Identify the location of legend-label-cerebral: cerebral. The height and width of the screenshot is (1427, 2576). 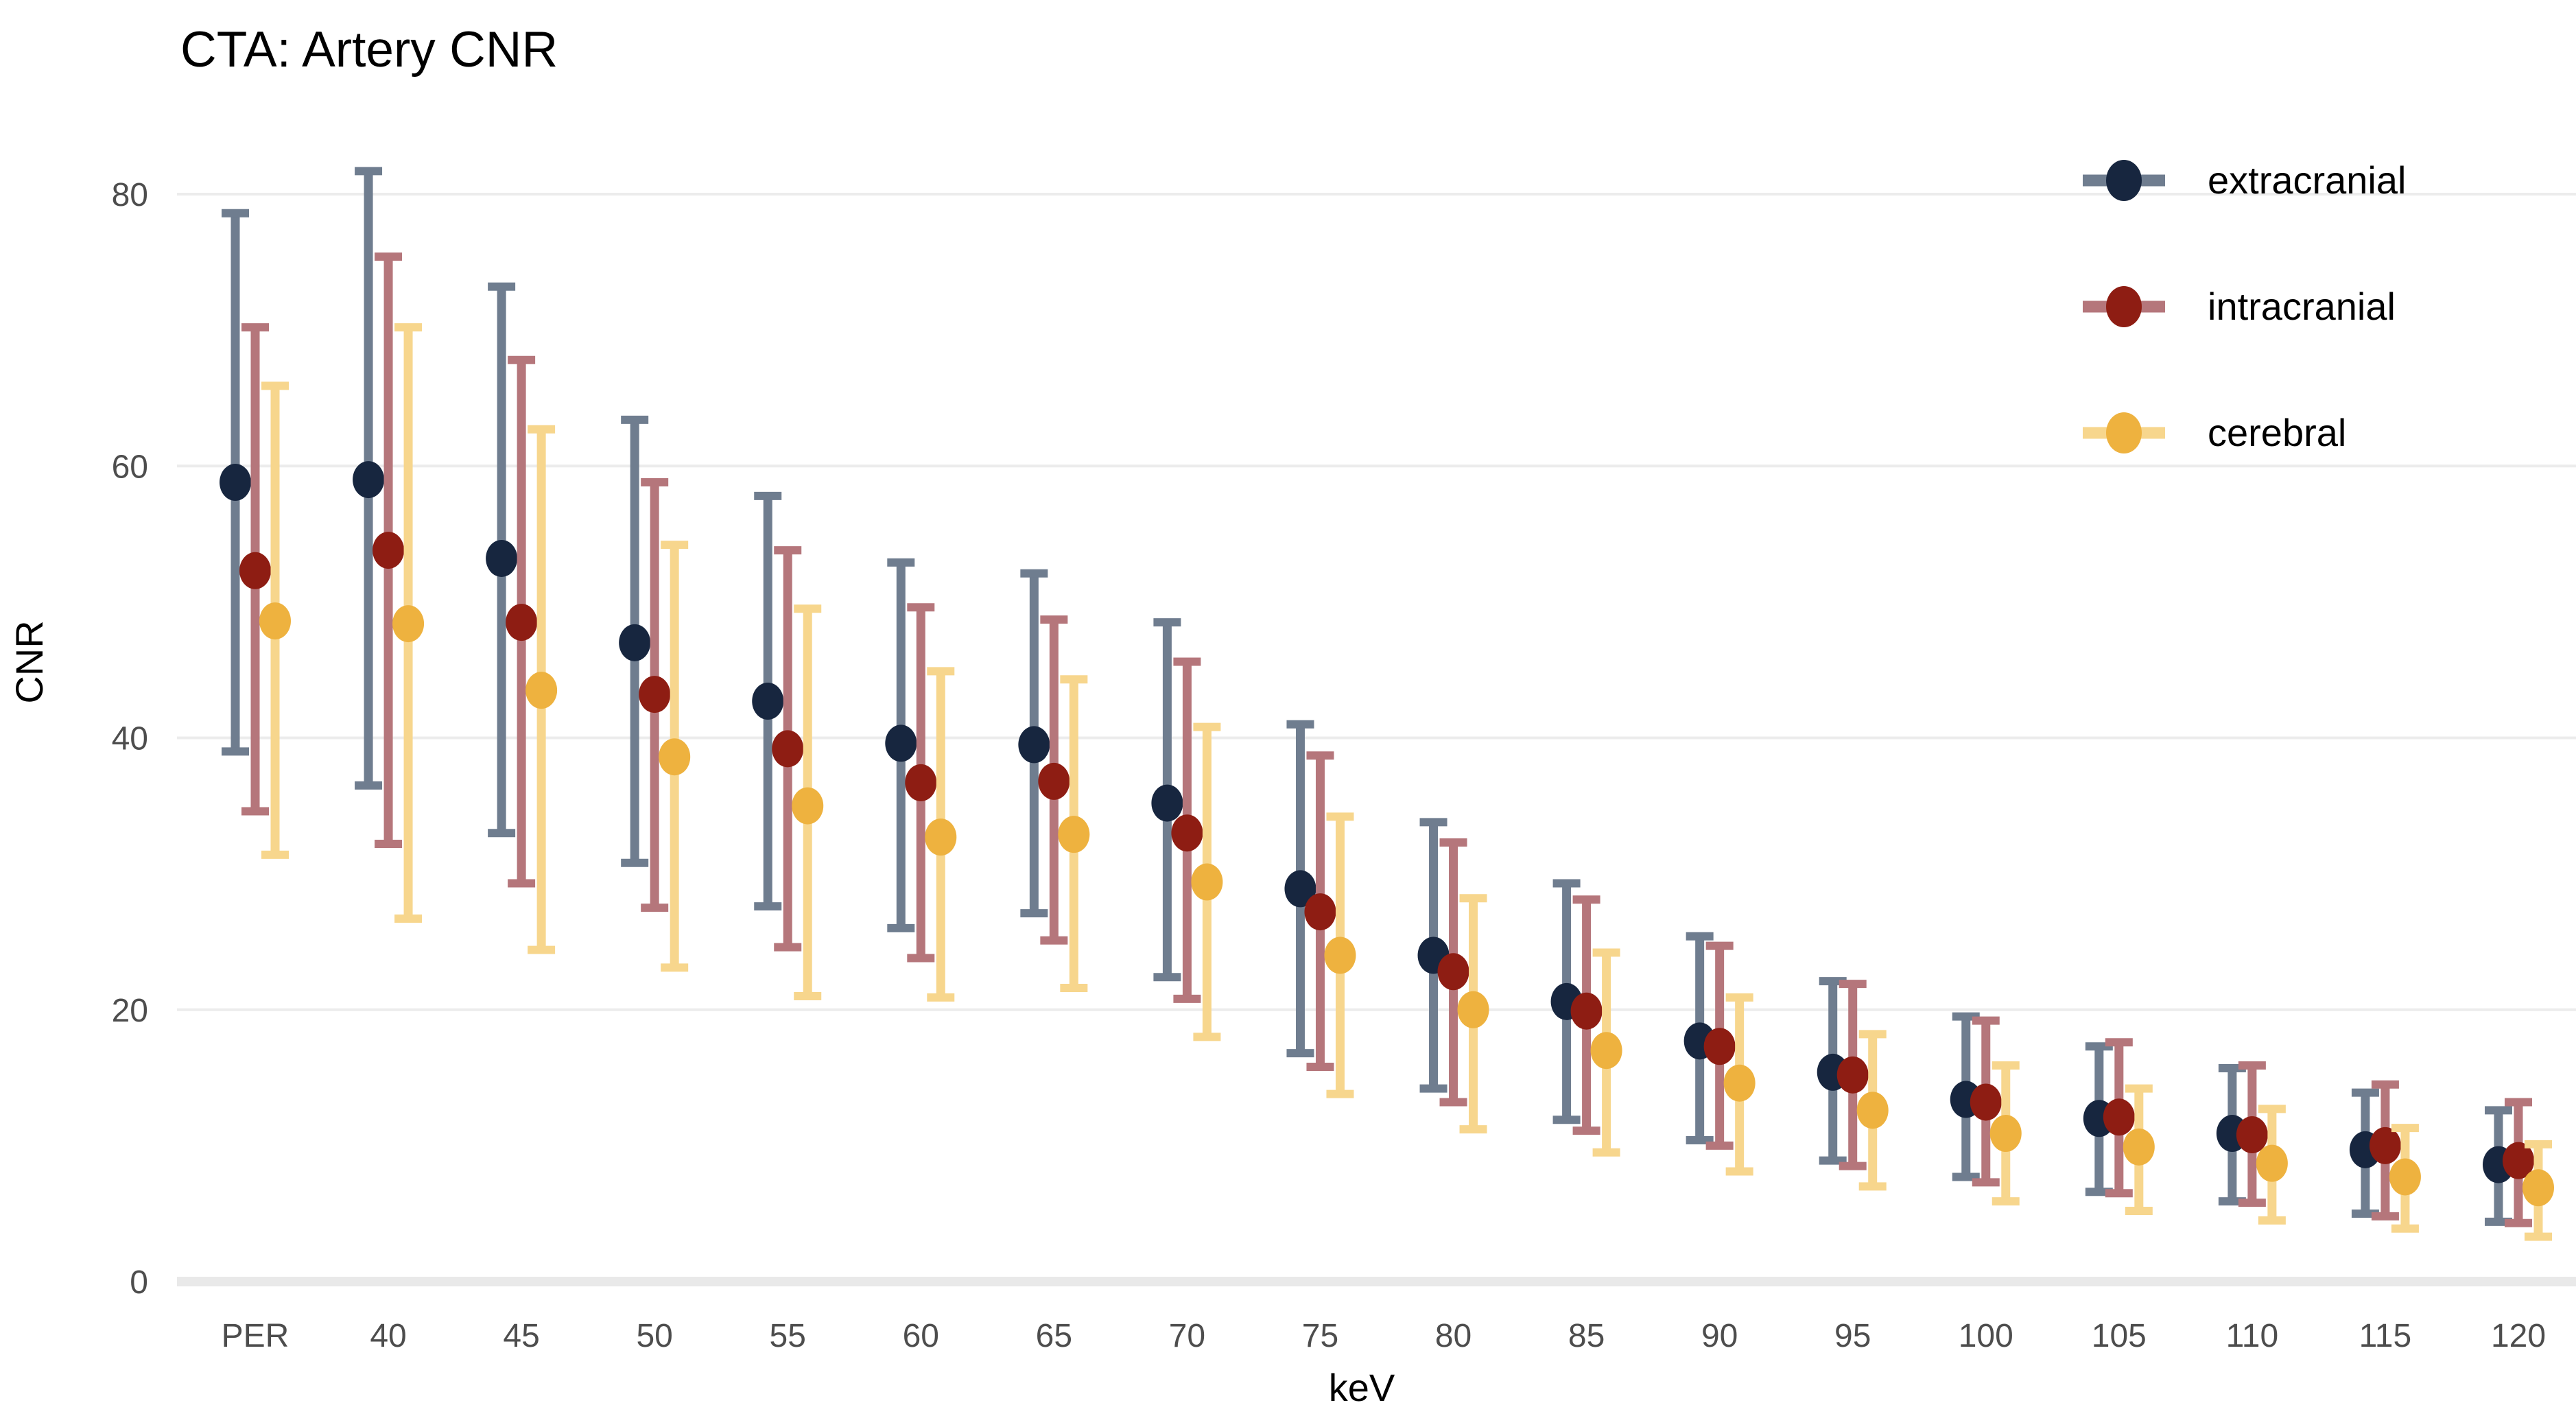
(2277, 432).